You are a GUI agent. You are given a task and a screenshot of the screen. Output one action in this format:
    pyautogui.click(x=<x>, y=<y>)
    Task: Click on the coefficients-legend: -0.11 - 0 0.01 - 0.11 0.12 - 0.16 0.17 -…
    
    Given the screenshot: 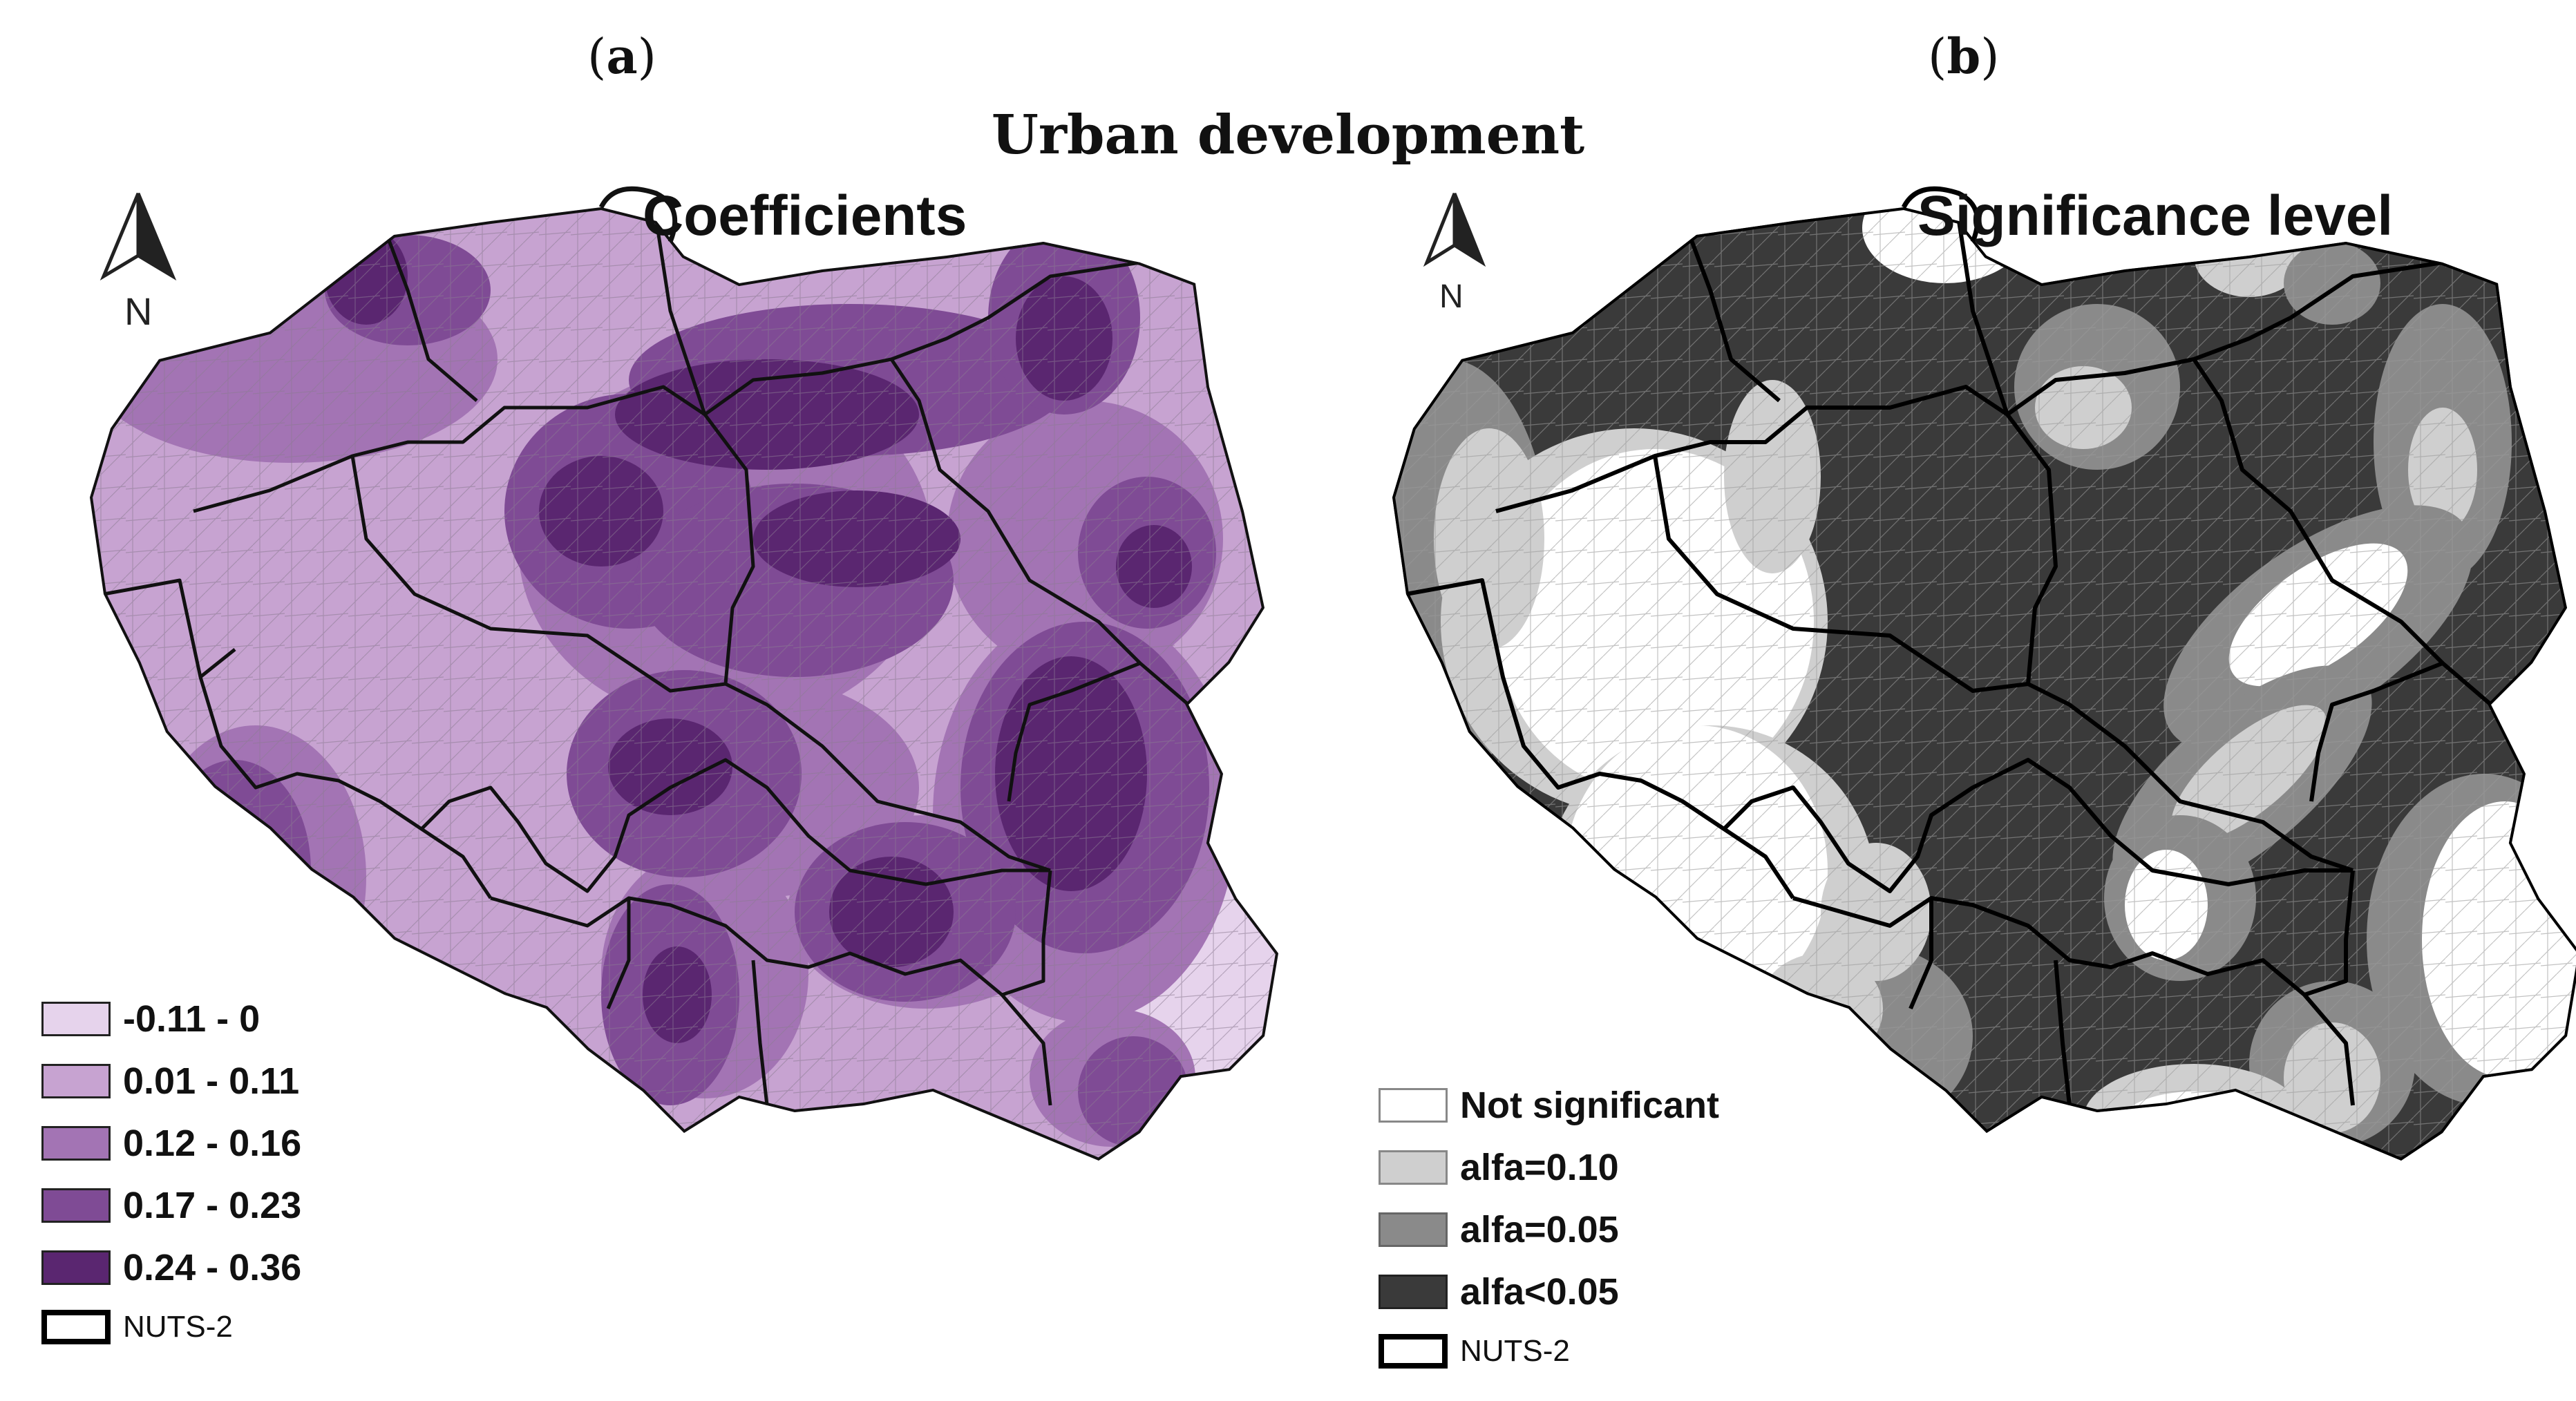 What is the action you would take?
    pyautogui.click(x=171, y=1169)
    